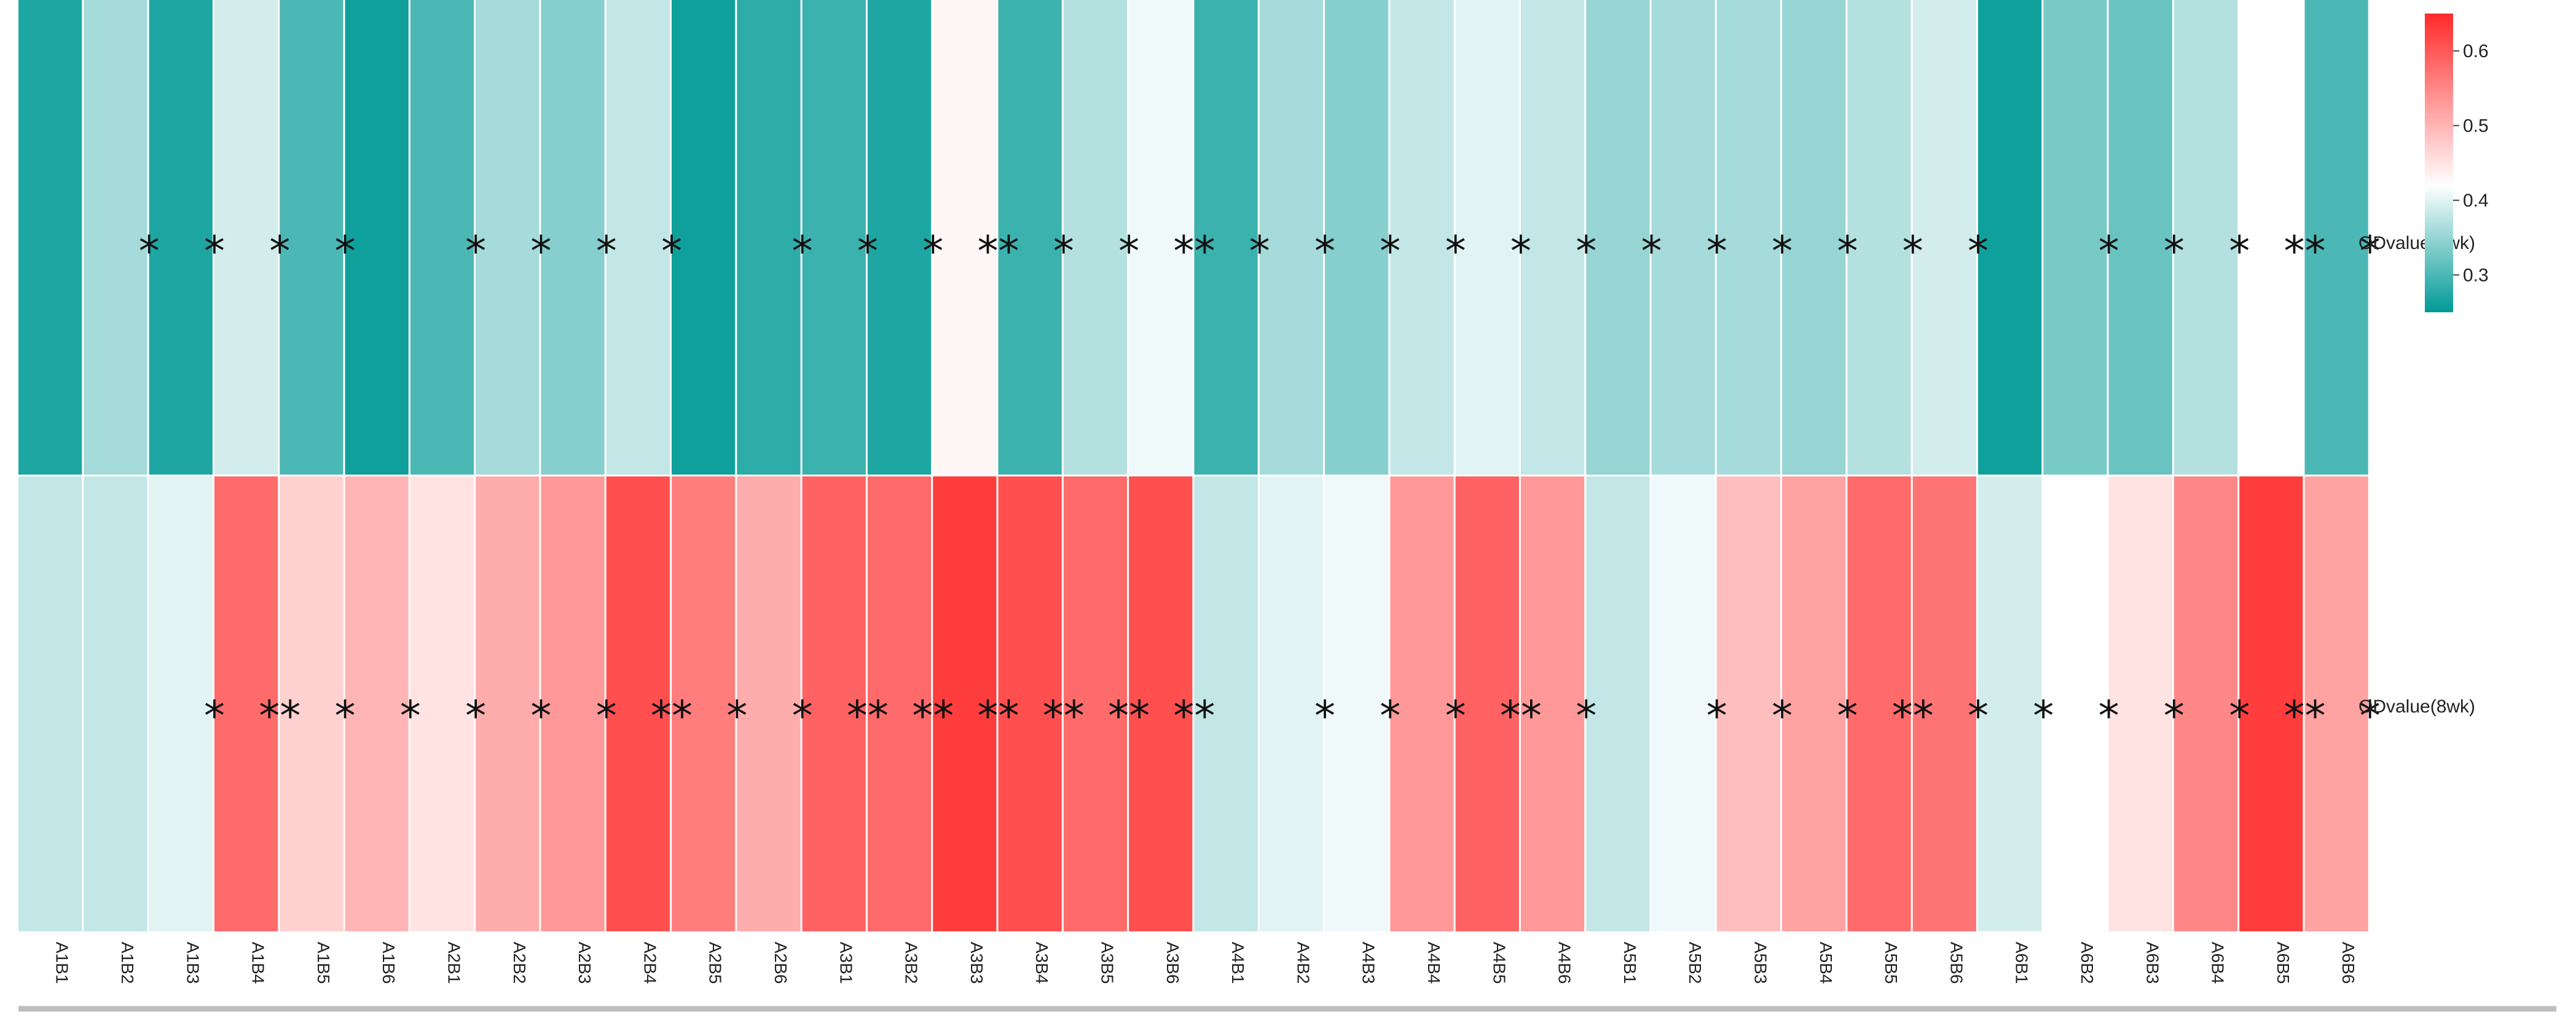 This screenshot has height=1026, width=2576. I want to click on x-tick-label: A3B6, so click(1172, 963).